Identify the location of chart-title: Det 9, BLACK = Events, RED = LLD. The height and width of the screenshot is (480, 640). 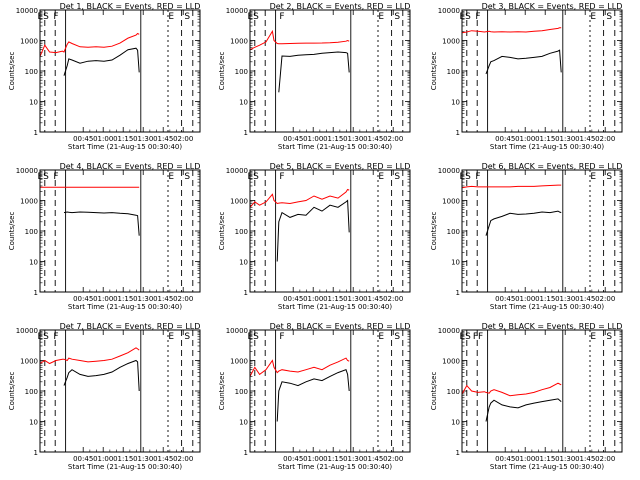
(552, 326).